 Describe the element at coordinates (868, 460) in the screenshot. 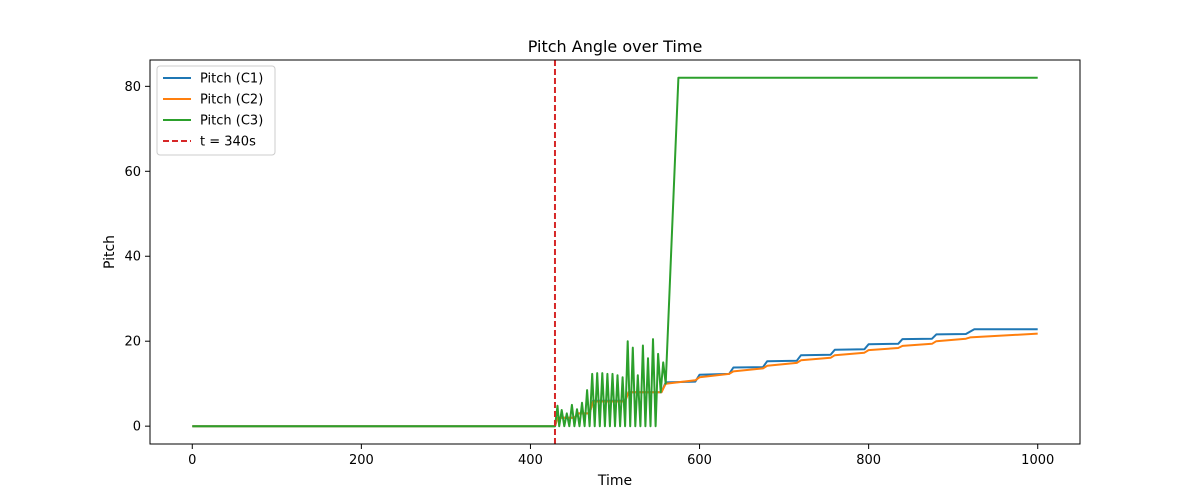

I see `x-tick-label: 800` at that location.